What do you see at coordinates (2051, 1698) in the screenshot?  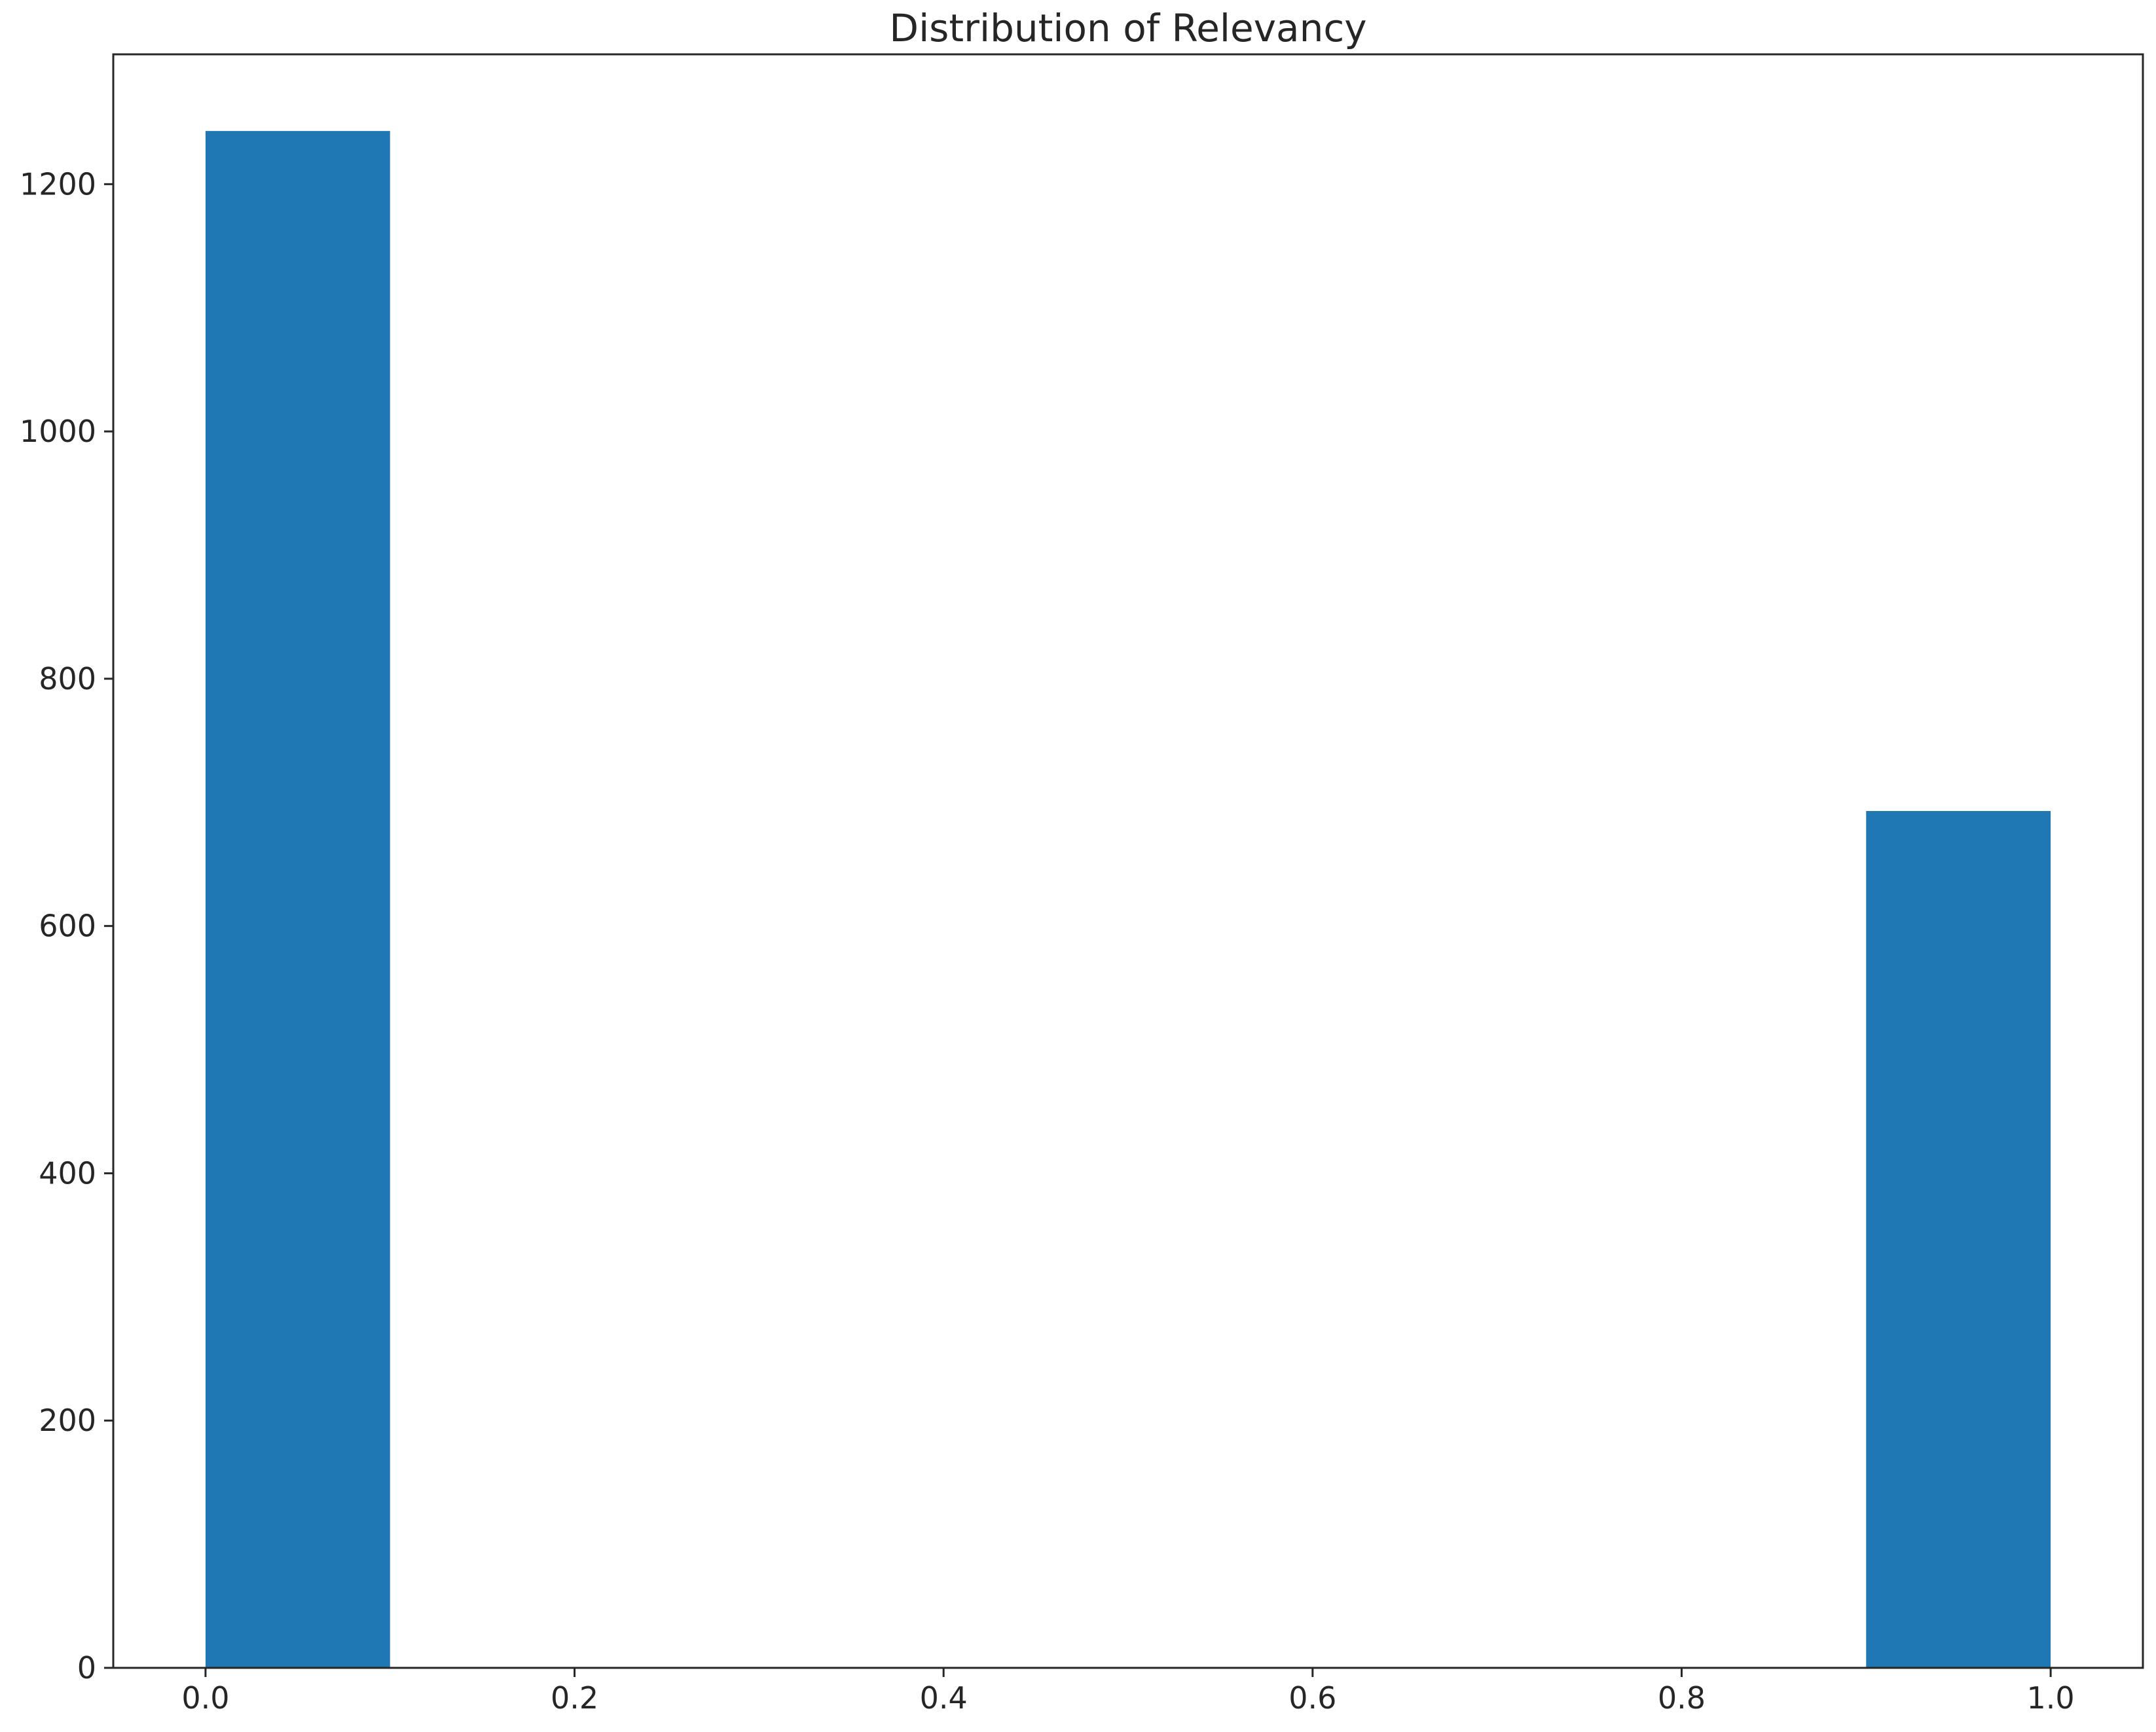 I see `x-tick-label: 1.0` at bounding box center [2051, 1698].